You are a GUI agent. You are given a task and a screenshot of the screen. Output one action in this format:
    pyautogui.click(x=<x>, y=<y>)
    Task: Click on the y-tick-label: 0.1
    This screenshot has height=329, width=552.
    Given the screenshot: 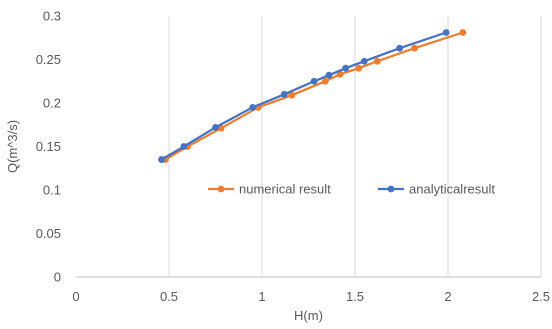 What is the action you would take?
    pyautogui.click(x=52, y=190)
    